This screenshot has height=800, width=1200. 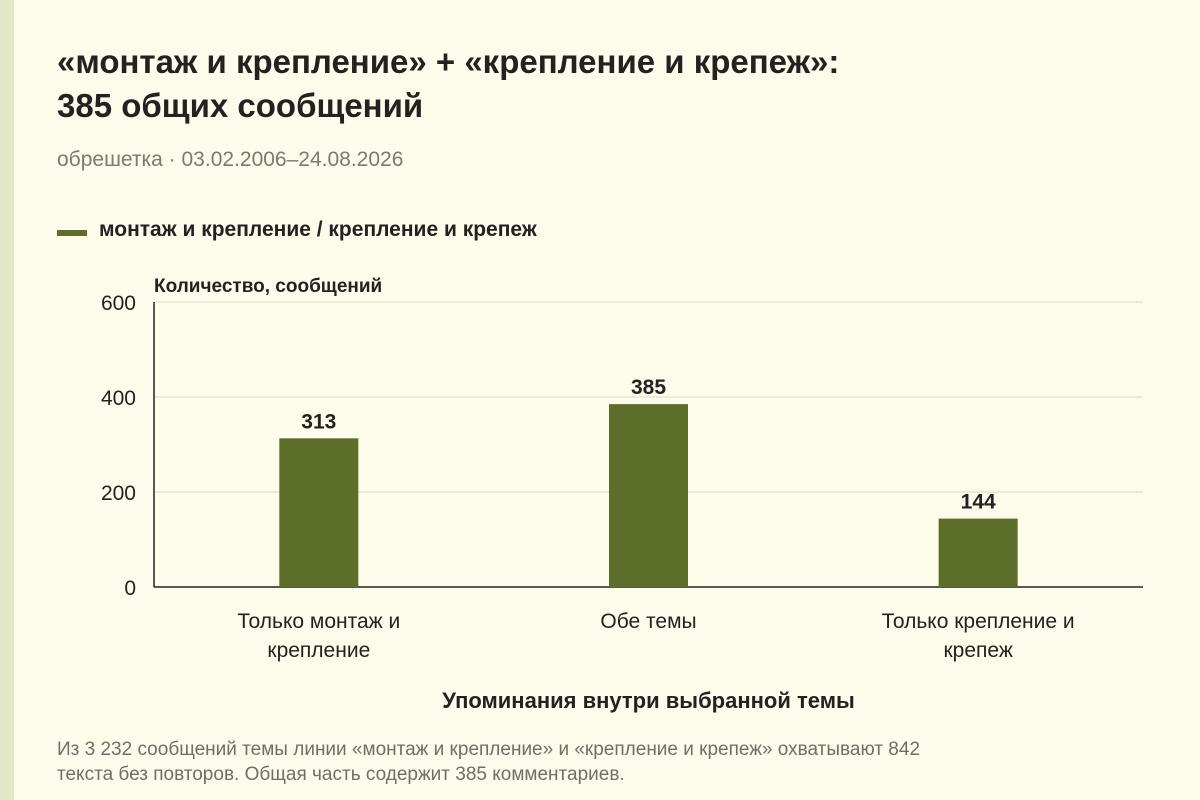 What do you see at coordinates (318, 421) in the screenshot?
I see `bar-value-label: 313` at bounding box center [318, 421].